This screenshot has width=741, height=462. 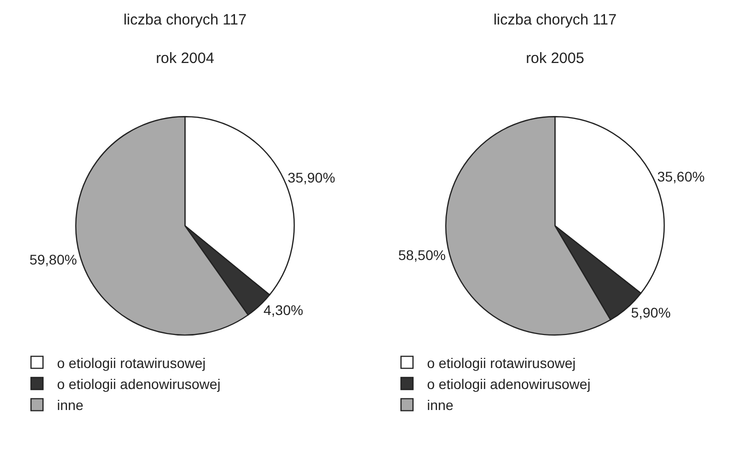 What do you see at coordinates (650, 312) in the screenshot?
I see `data-label: 5,90%` at bounding box center [650, 312].